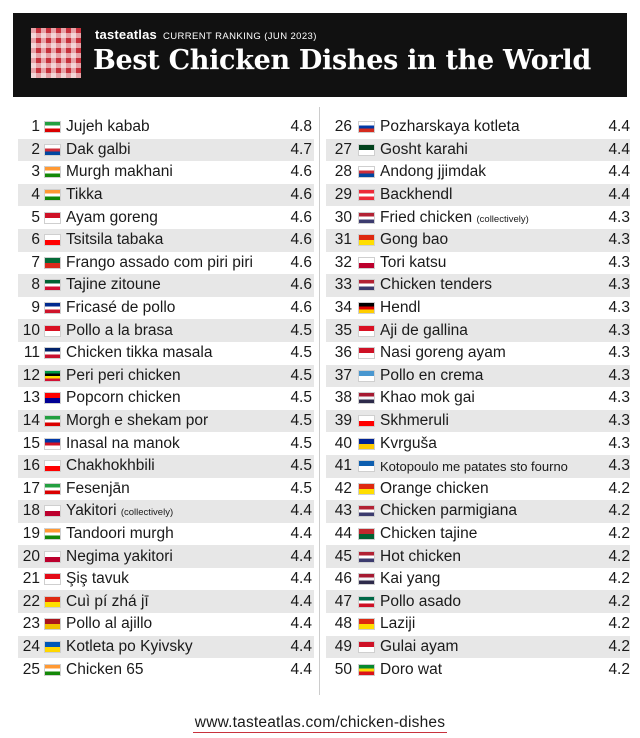 Image resolution: width=640 pixels, height=738 pixels. I want to click on dish-name-text: Inasal na manok, so click(123, 443).